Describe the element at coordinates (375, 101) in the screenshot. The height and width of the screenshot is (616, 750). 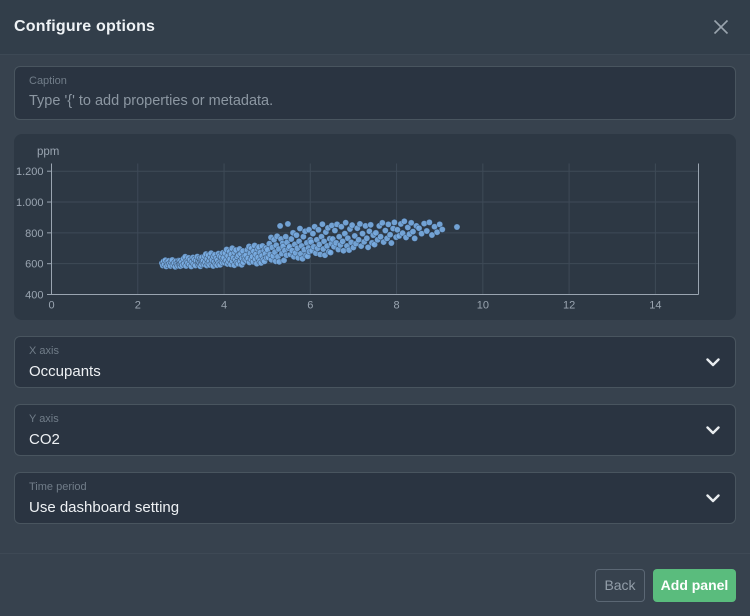
I see `caption-input` at that location.